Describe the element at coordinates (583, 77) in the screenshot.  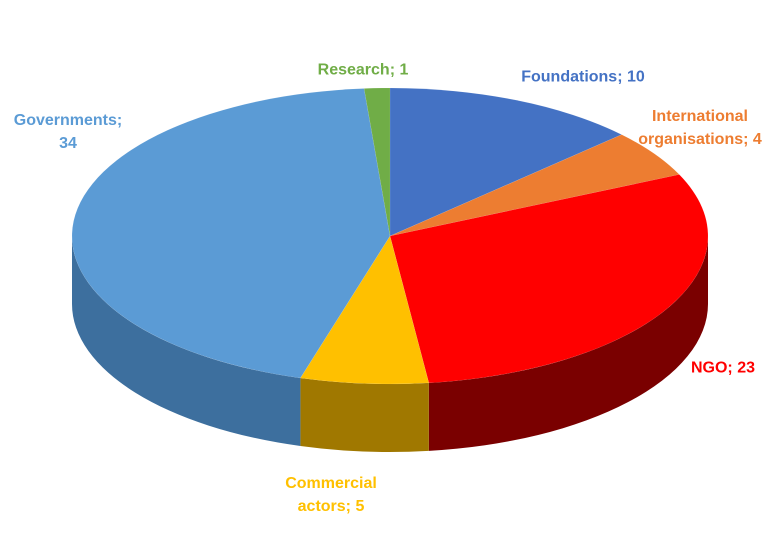
I see `data-label: Foundations; 10` at that location.